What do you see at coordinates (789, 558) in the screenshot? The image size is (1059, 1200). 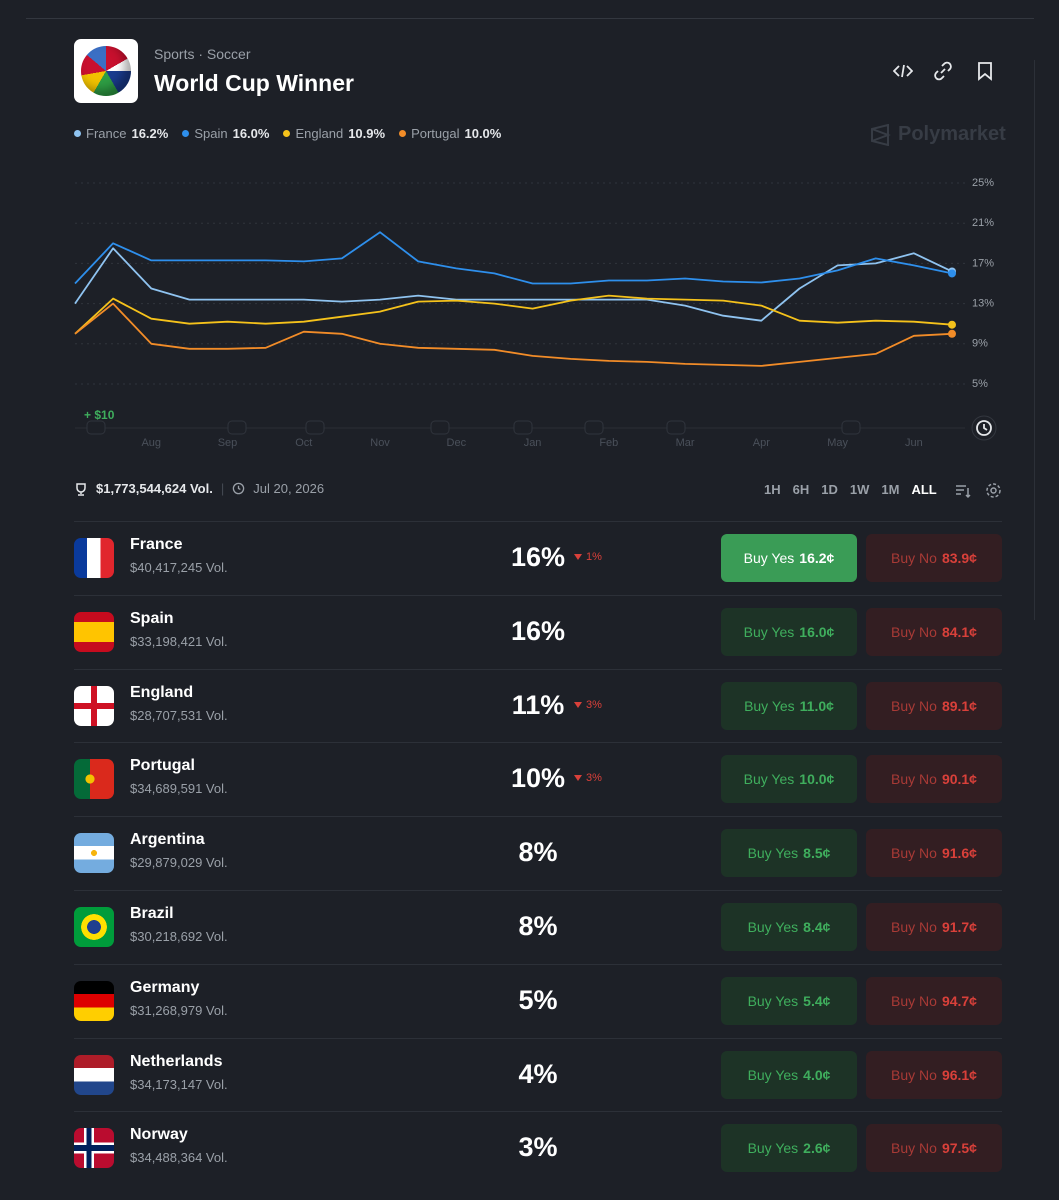 I see `buy-yes-button: Buy Yes 16.2¢` at bounding box center [789, 558].